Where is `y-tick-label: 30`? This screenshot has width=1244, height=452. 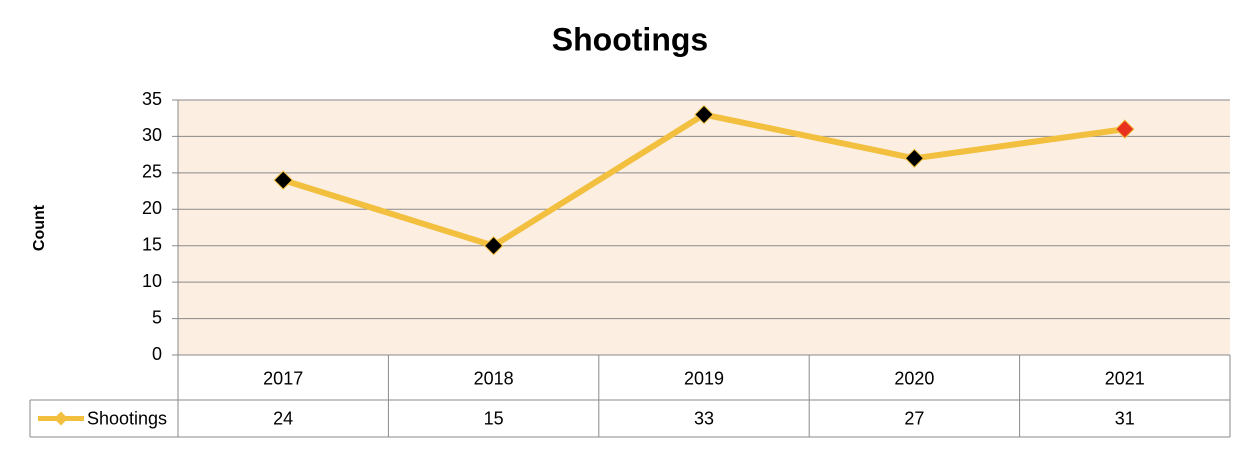
y-tick-label: 30 is located at coordinates (152, 135).